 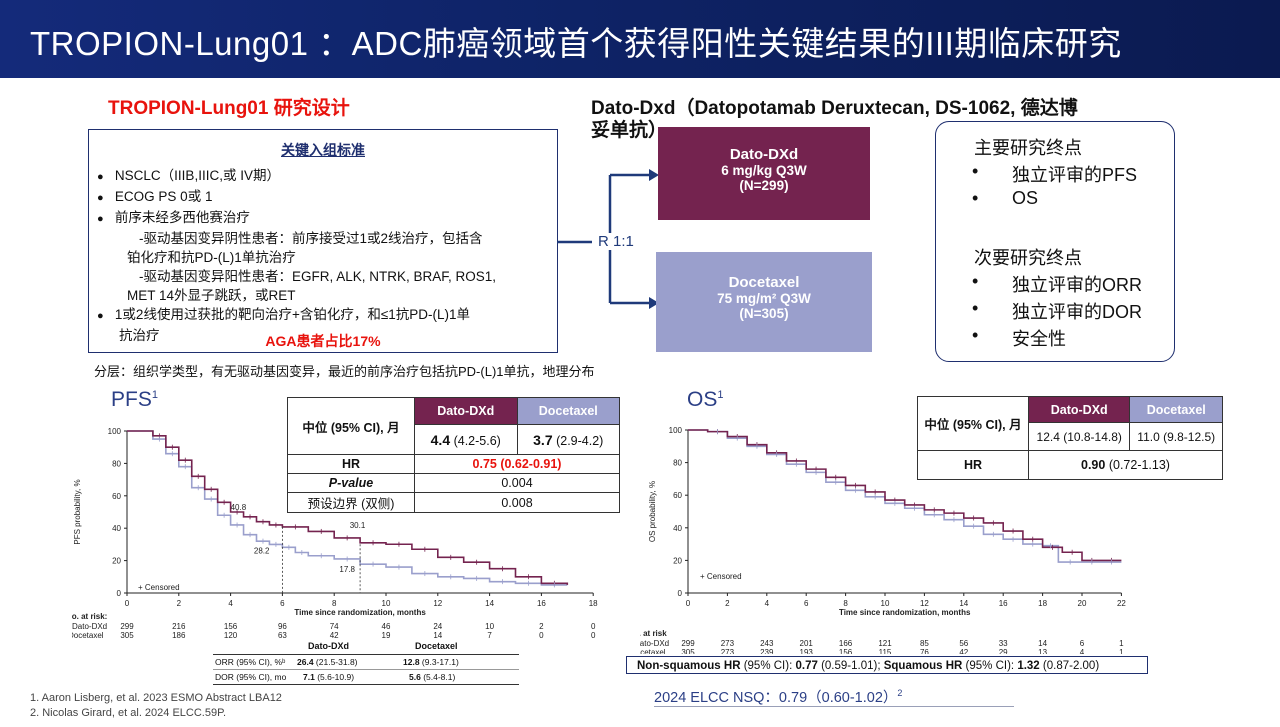 What do you see at coordinates (1121, 643) in the screenshot?
I see `risk-count-dato: 1` at bounding box center [1121, 643].